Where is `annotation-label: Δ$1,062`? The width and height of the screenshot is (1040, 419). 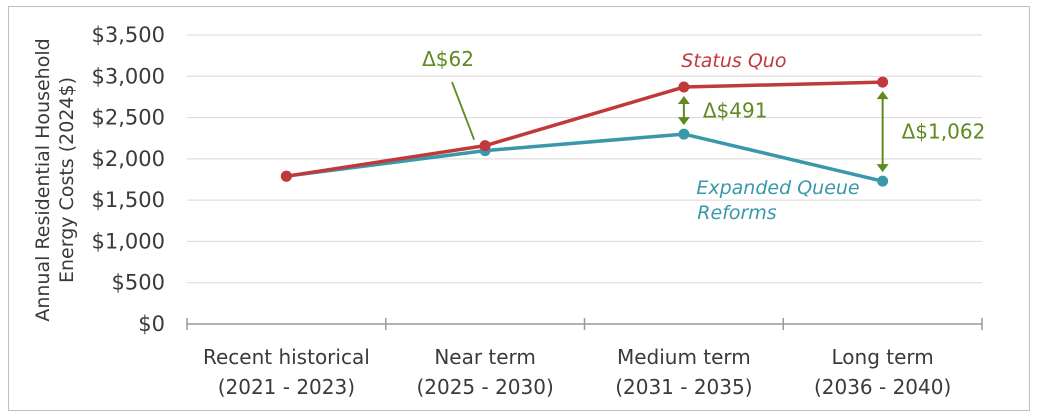 annotation-label: Δ$1,062 is located at coordinates (944, 132).